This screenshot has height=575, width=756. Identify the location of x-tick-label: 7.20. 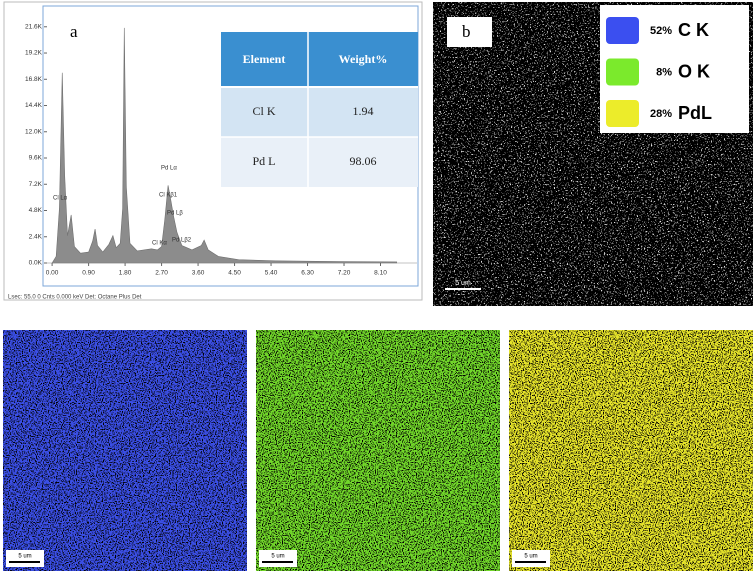
(344, 273).